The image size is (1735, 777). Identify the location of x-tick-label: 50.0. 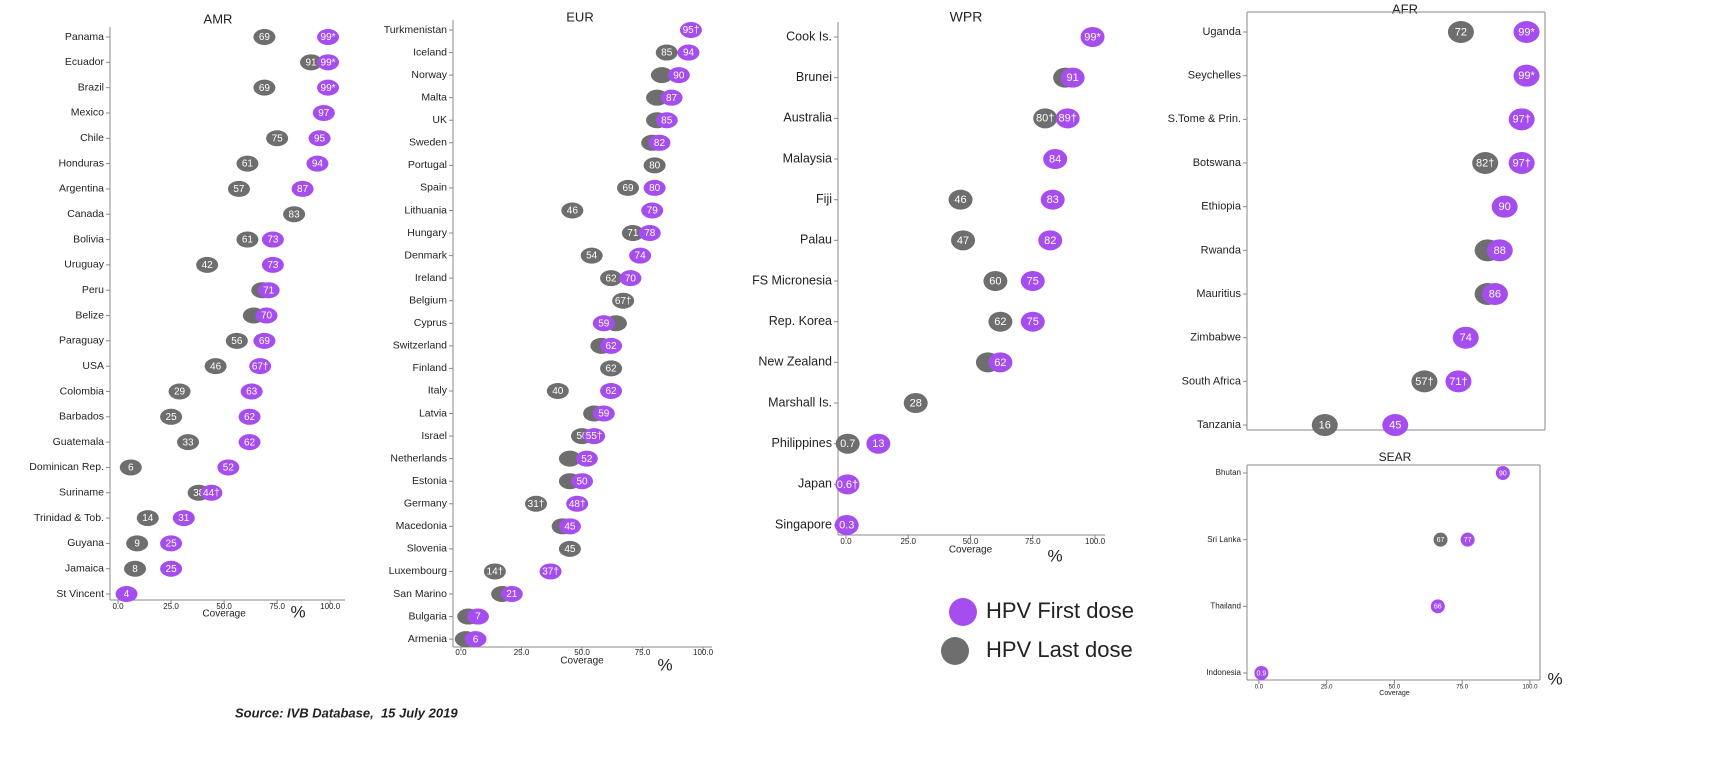
(1395, 688).